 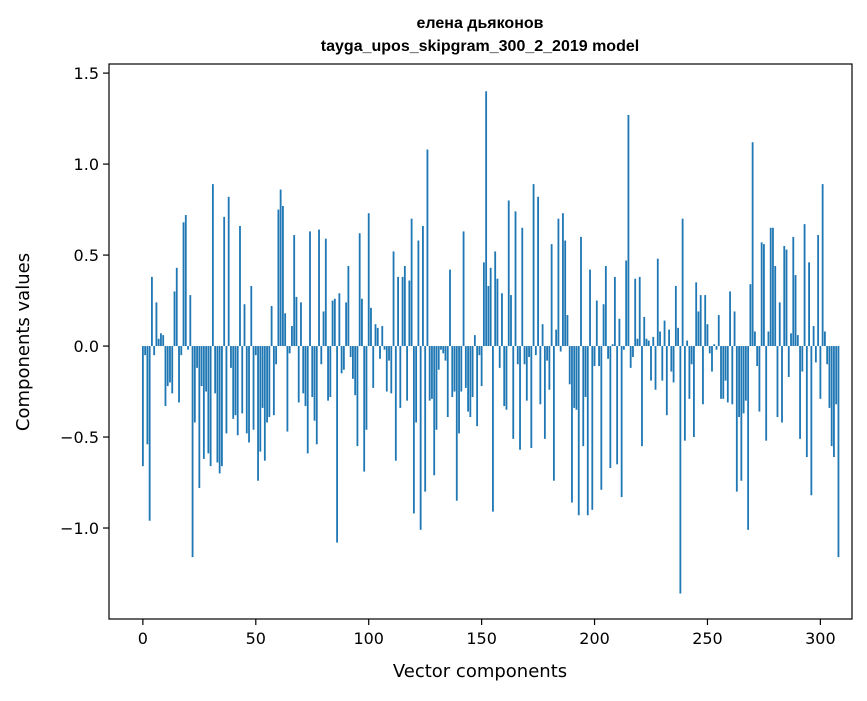 What do you see at coordinates (368, 638) in the screenshot?
I see `x-tick-label: 100` at bounding box center [368, 638].